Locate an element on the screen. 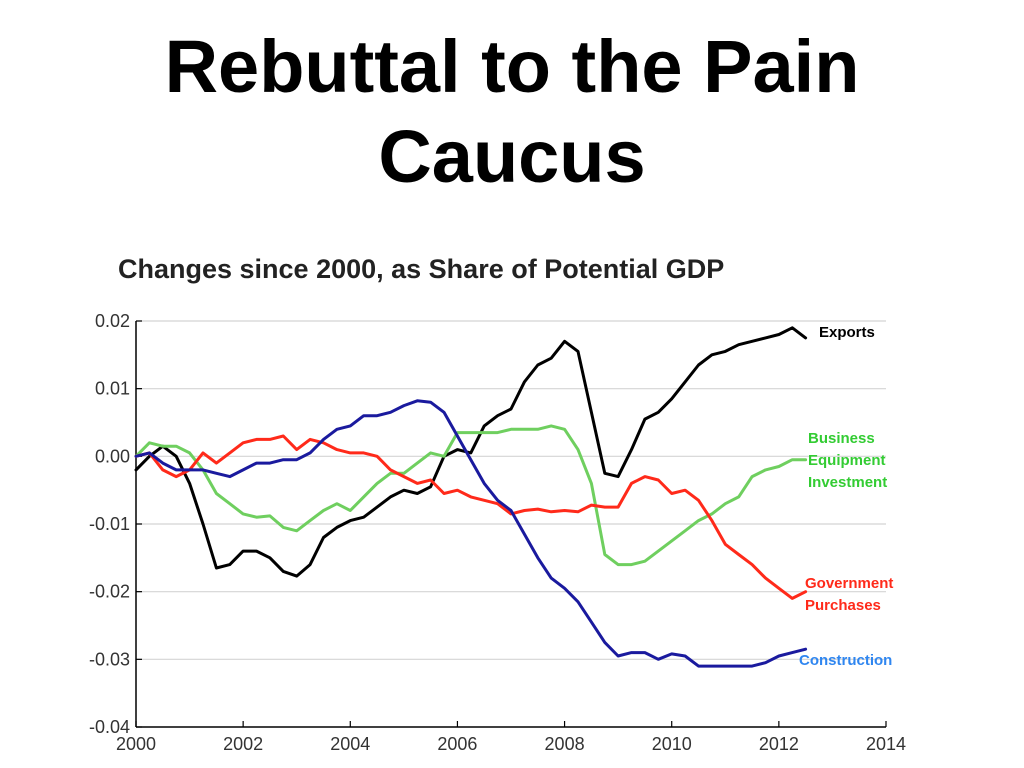  slide-title-line-1: Rebuttal to the Pain is located at coordinates (512, 66).